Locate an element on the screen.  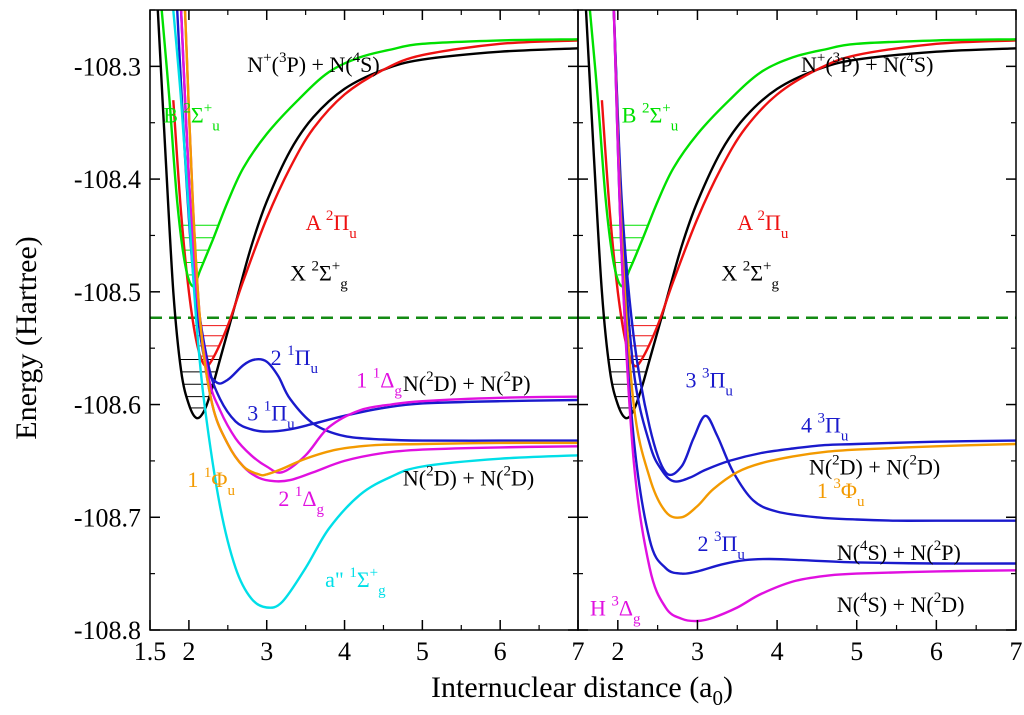
state-label: B 2Σ+u is located at coordinates (650, 118).